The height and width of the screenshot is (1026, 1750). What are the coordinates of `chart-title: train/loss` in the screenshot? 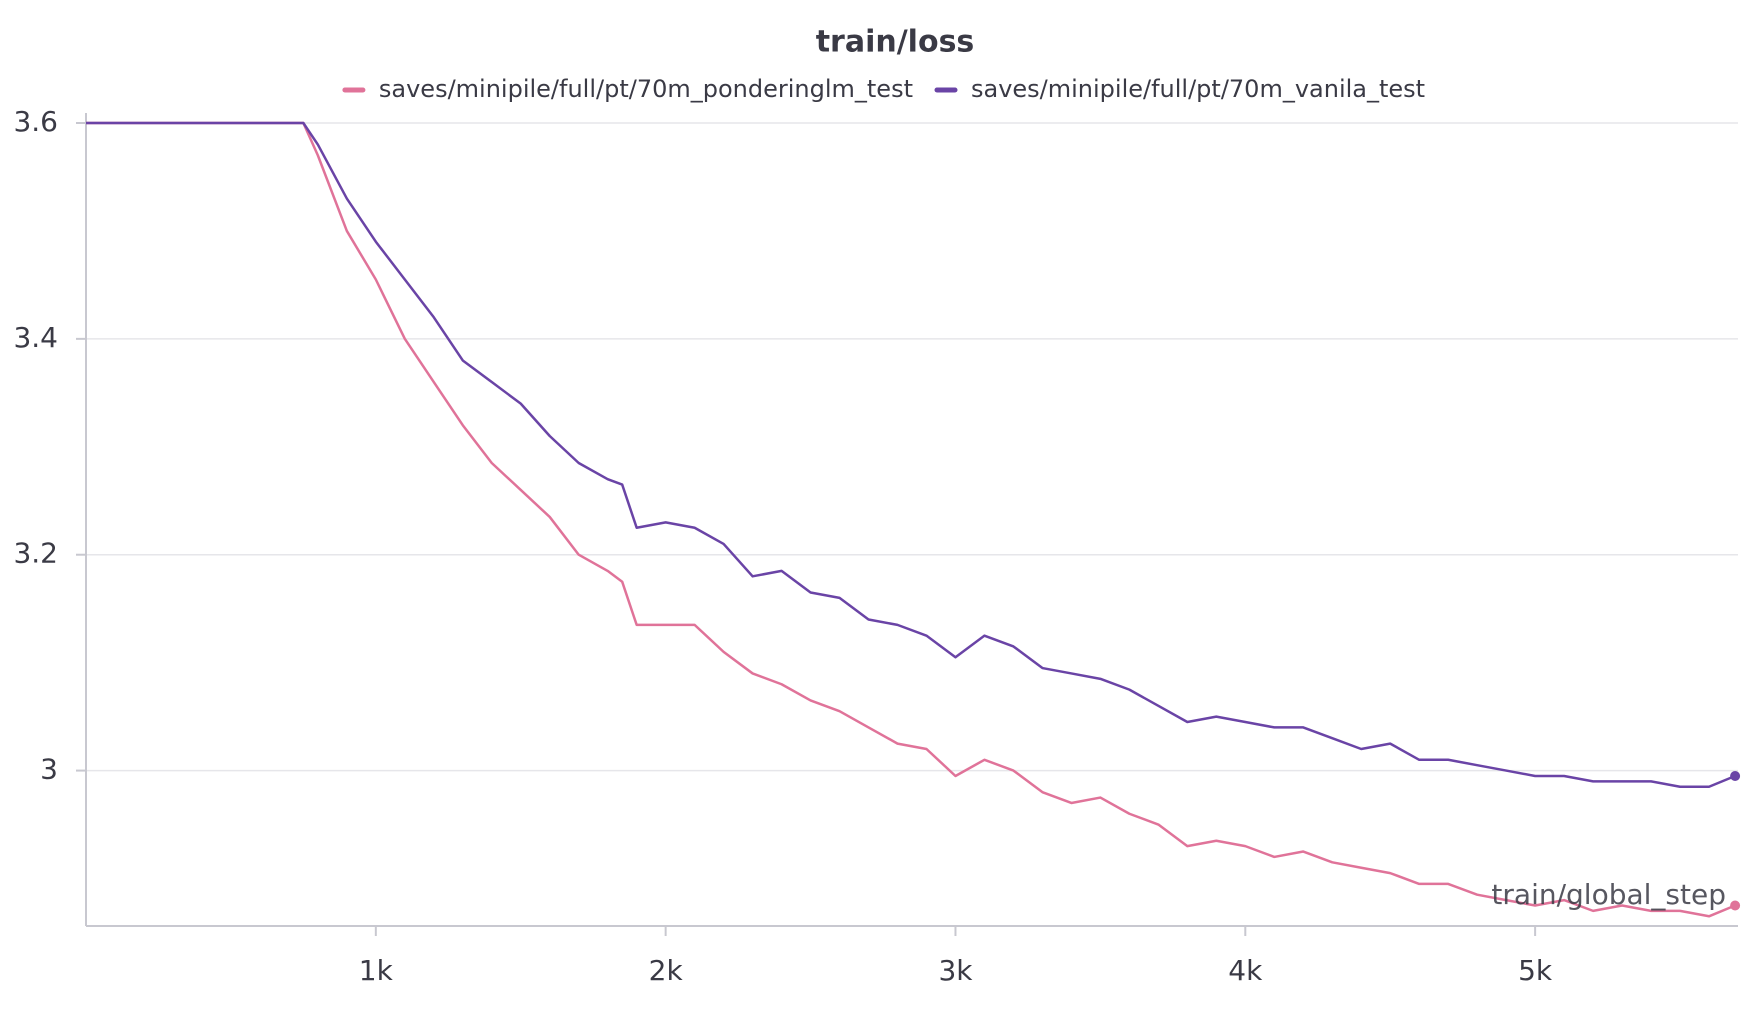 It's located at (895, 42).